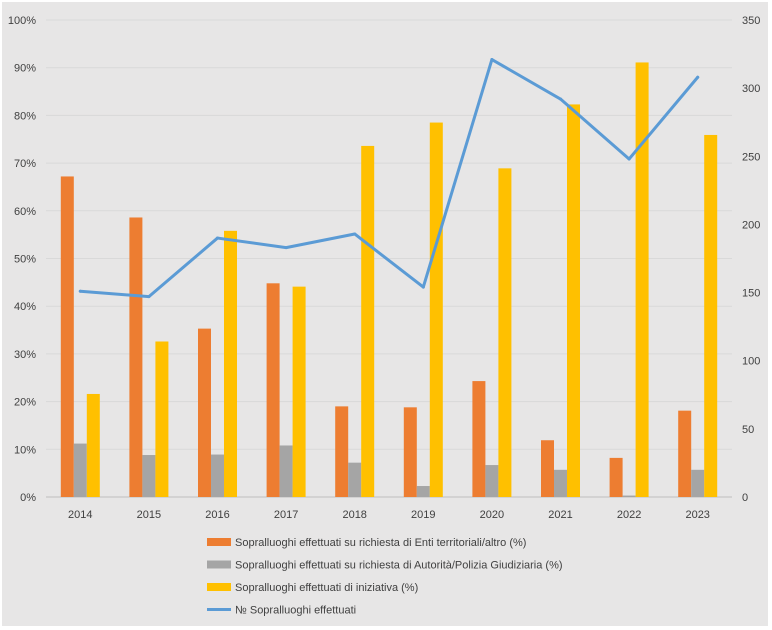 Image resolution: width=772 pixels, height=630 pixels. What do you see at coordinates (28, 498) in the screenshot?
I see `left-axis-tick-label: 0%` at bounding box center [28, 498].